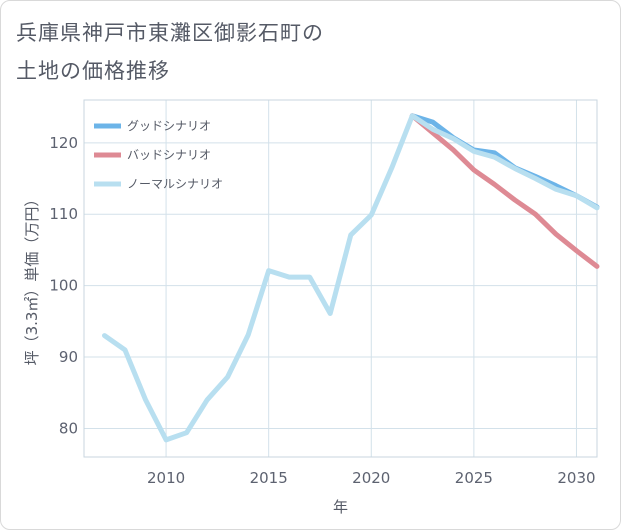 This screenshot has height=530, width=621. I want to click on legend-item-2: バッドシナリオ, so click(152, 155).